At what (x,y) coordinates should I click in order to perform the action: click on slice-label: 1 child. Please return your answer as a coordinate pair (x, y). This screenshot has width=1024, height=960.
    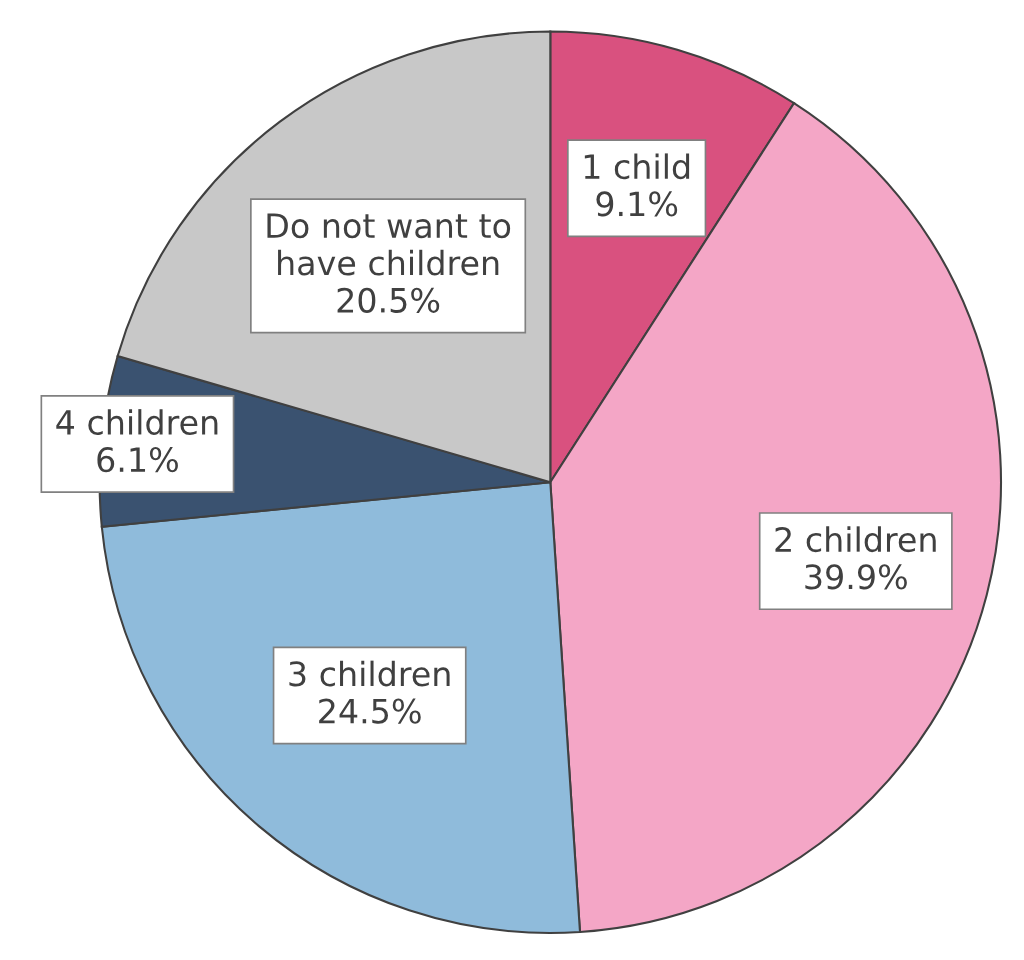
    Looking at the image, I should click on (637, 166).